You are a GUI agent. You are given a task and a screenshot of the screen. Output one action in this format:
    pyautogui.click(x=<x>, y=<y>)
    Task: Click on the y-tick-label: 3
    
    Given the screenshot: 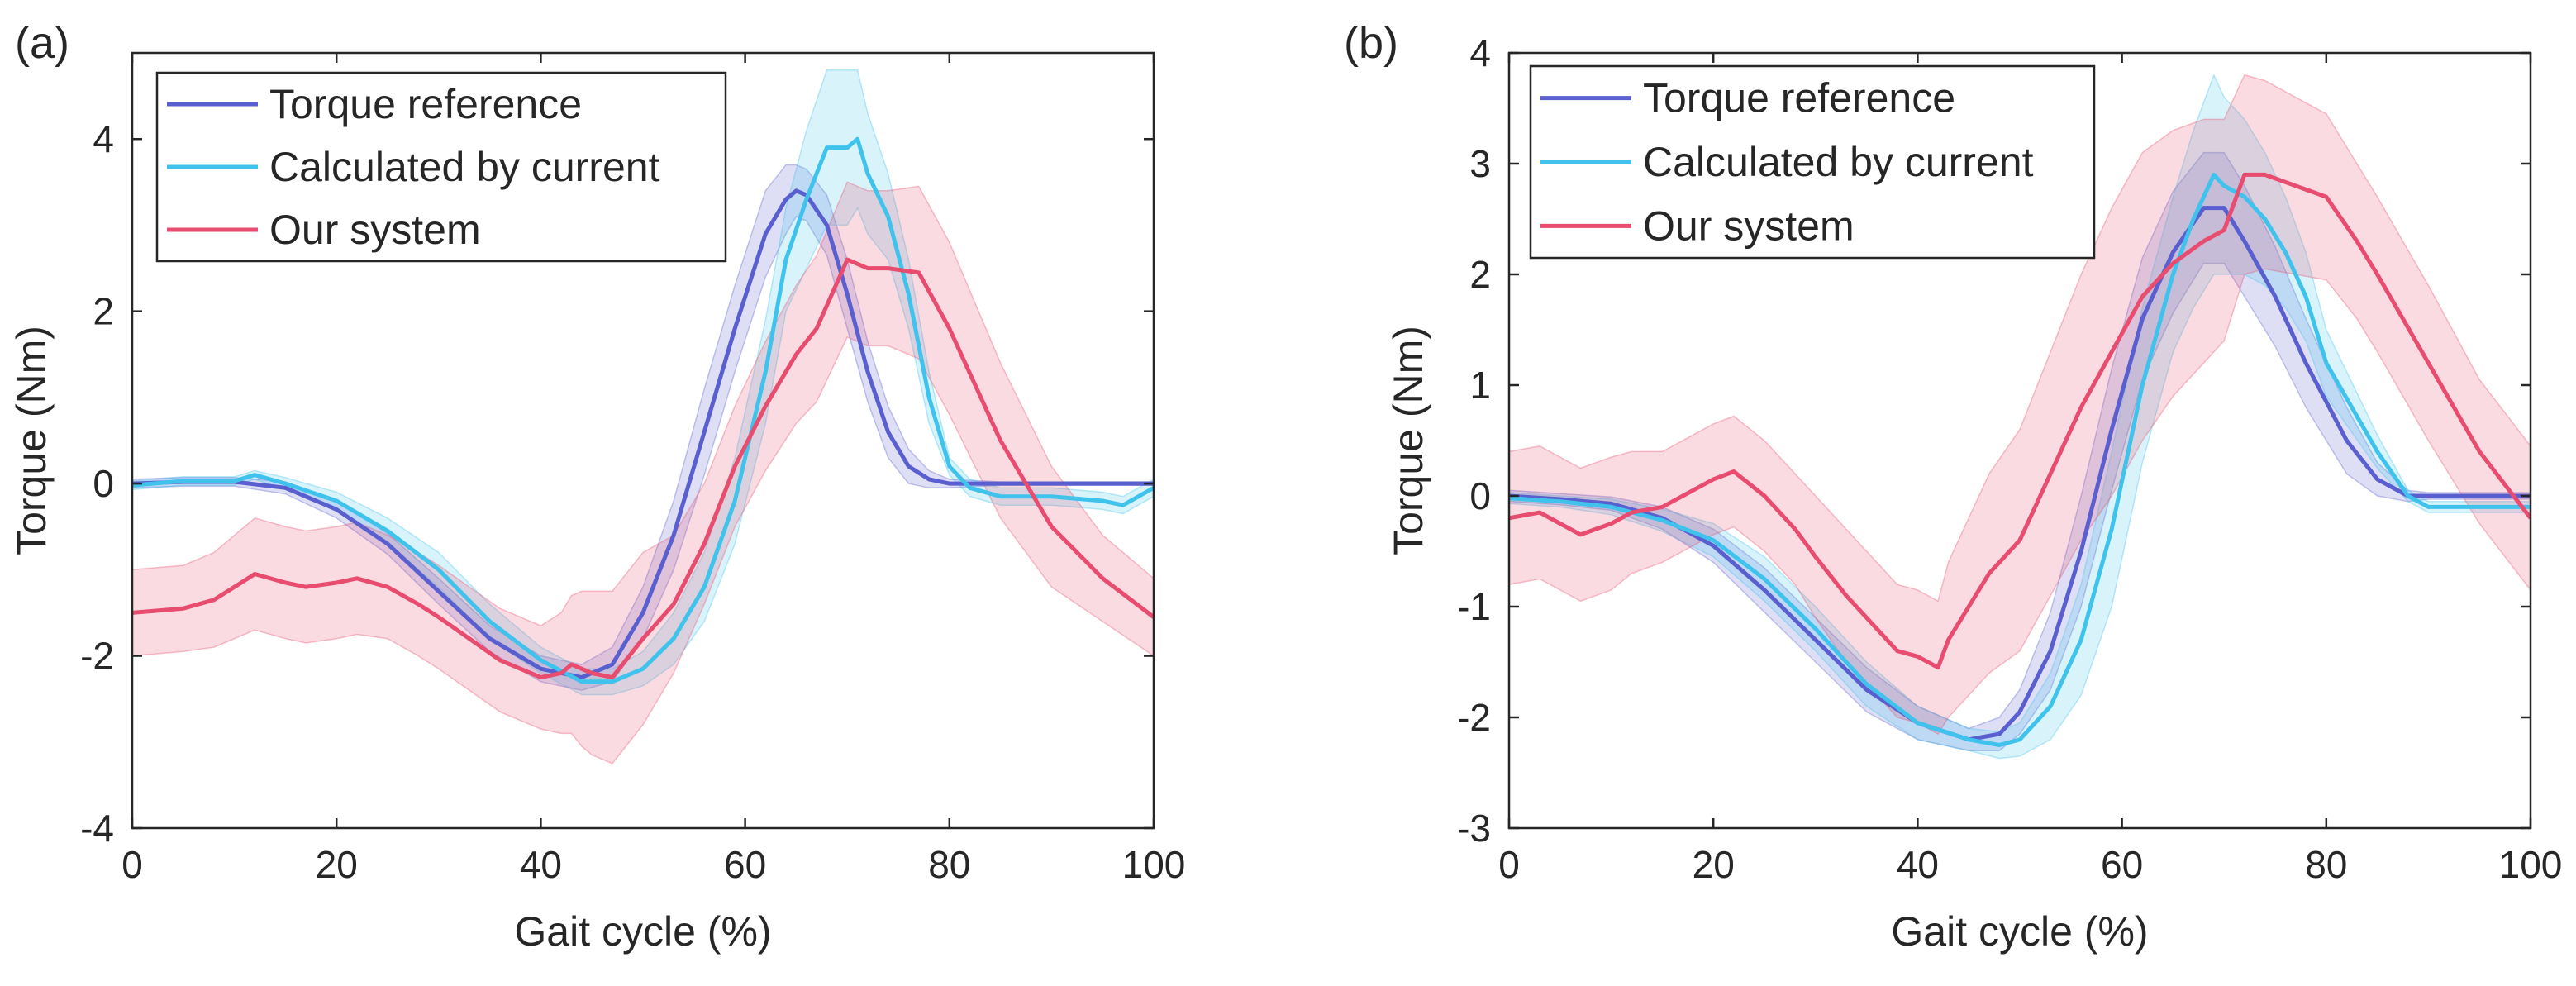 What is the action you would take?
    pyautogui.click(x=1480, y=163)
    